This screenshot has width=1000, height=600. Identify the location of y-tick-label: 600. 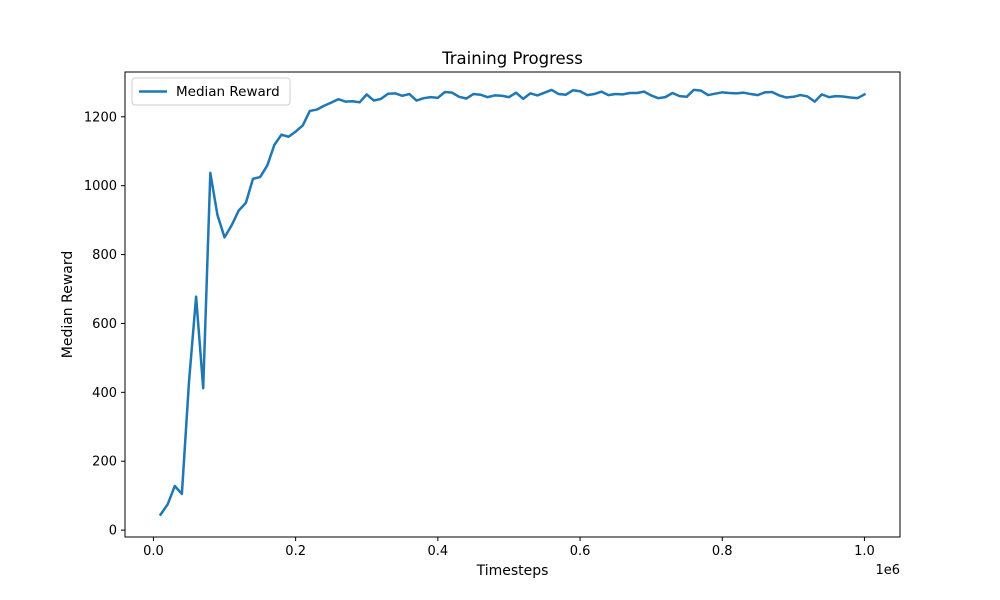
(104, 324).